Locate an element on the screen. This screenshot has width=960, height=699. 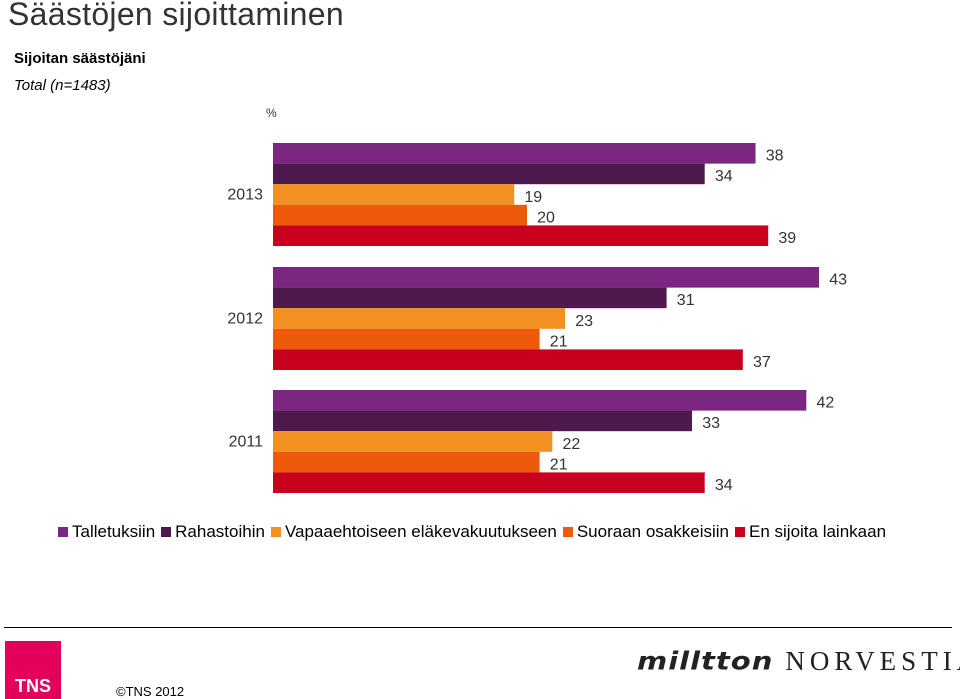
bar-2012-suoraan-osakkeisiin is located at coordinates (406, 339).